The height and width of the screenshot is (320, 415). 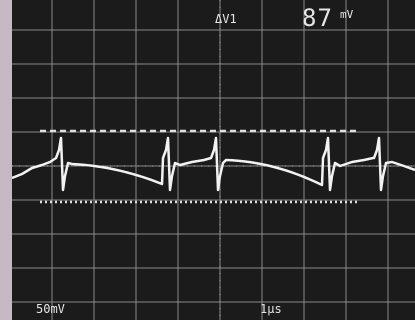 I want to click on delta-voltage-label: ΔV1, so click(x=226, y=19).